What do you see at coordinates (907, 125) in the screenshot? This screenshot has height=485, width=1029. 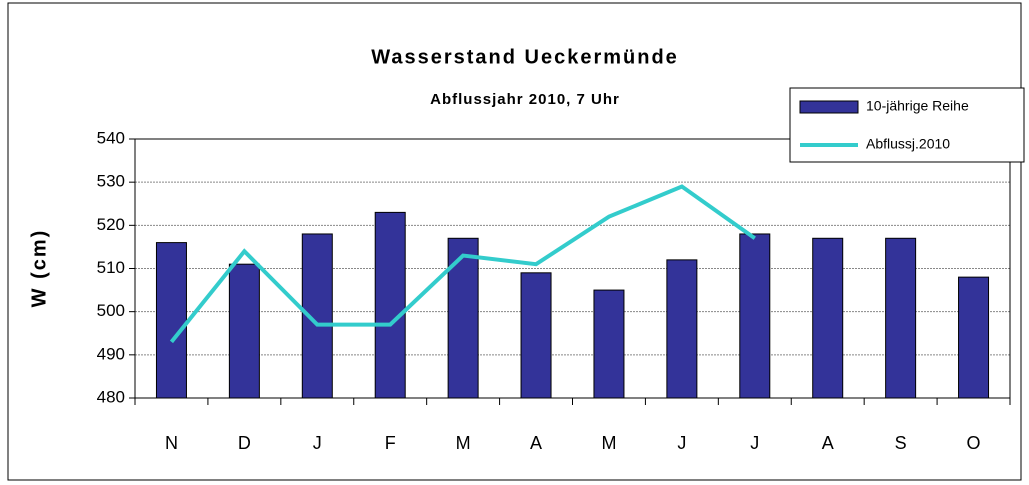 I see `legend-box` at bounding box center [907, 125].